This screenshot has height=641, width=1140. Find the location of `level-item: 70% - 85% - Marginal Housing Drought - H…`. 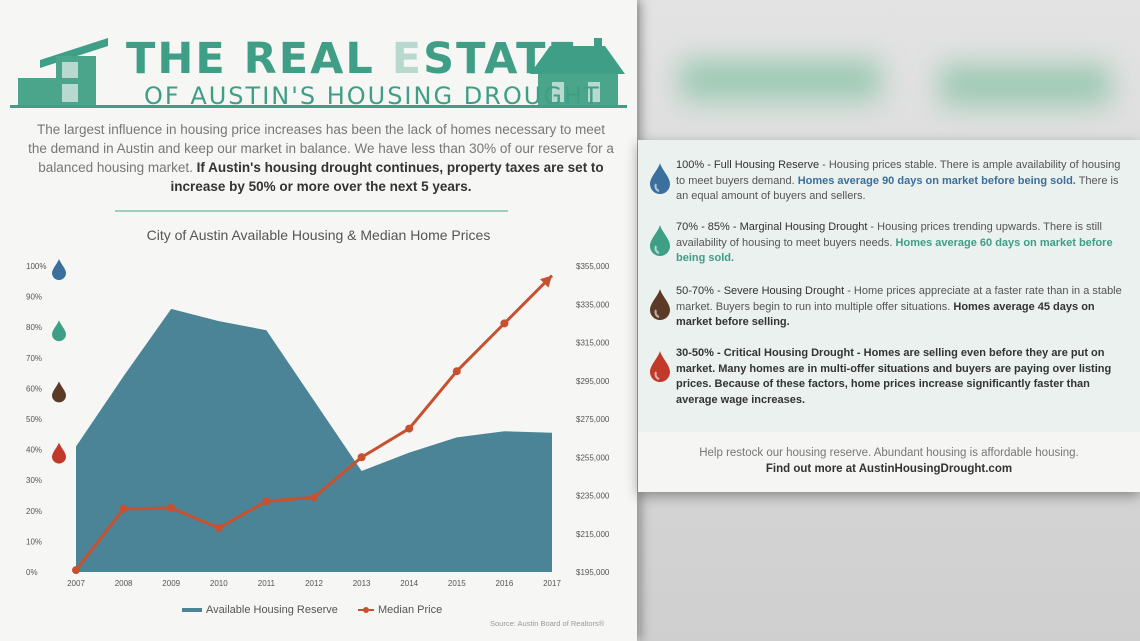

level-item: 70% - 85% - Marginal Housing Drought - H… is located at coordinates (903, 243).